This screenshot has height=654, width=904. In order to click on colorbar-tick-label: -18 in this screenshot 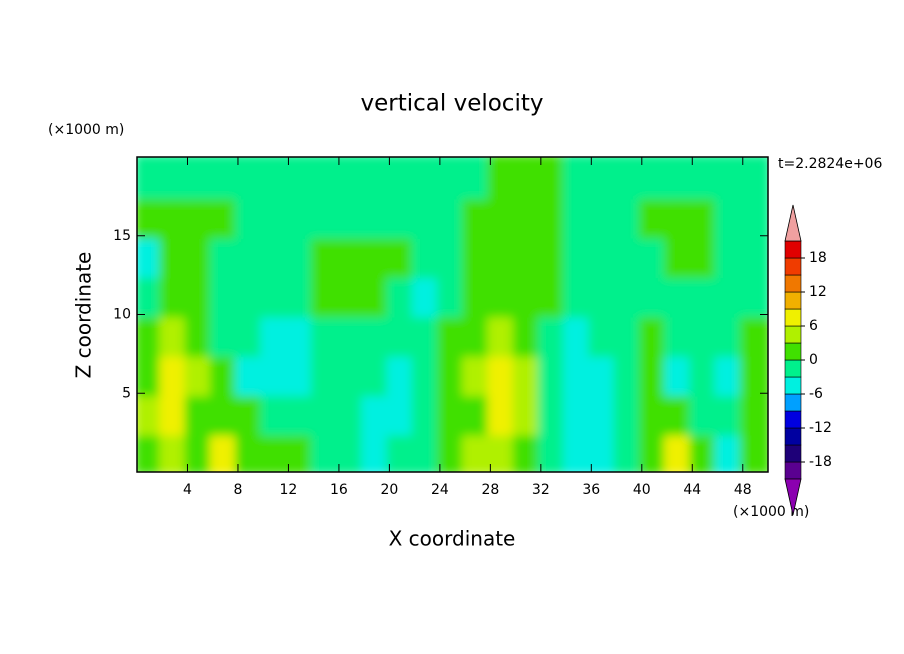, I will do `click(820, 462)`.